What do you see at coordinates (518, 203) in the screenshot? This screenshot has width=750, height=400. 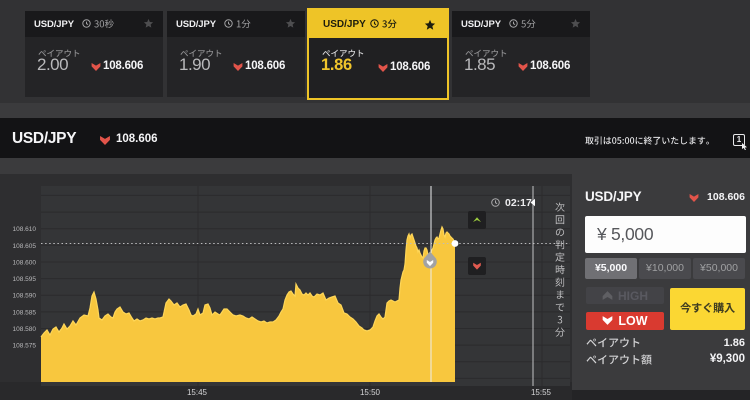 I see `svg-text: 02:17` at bounding box center [518, 203].